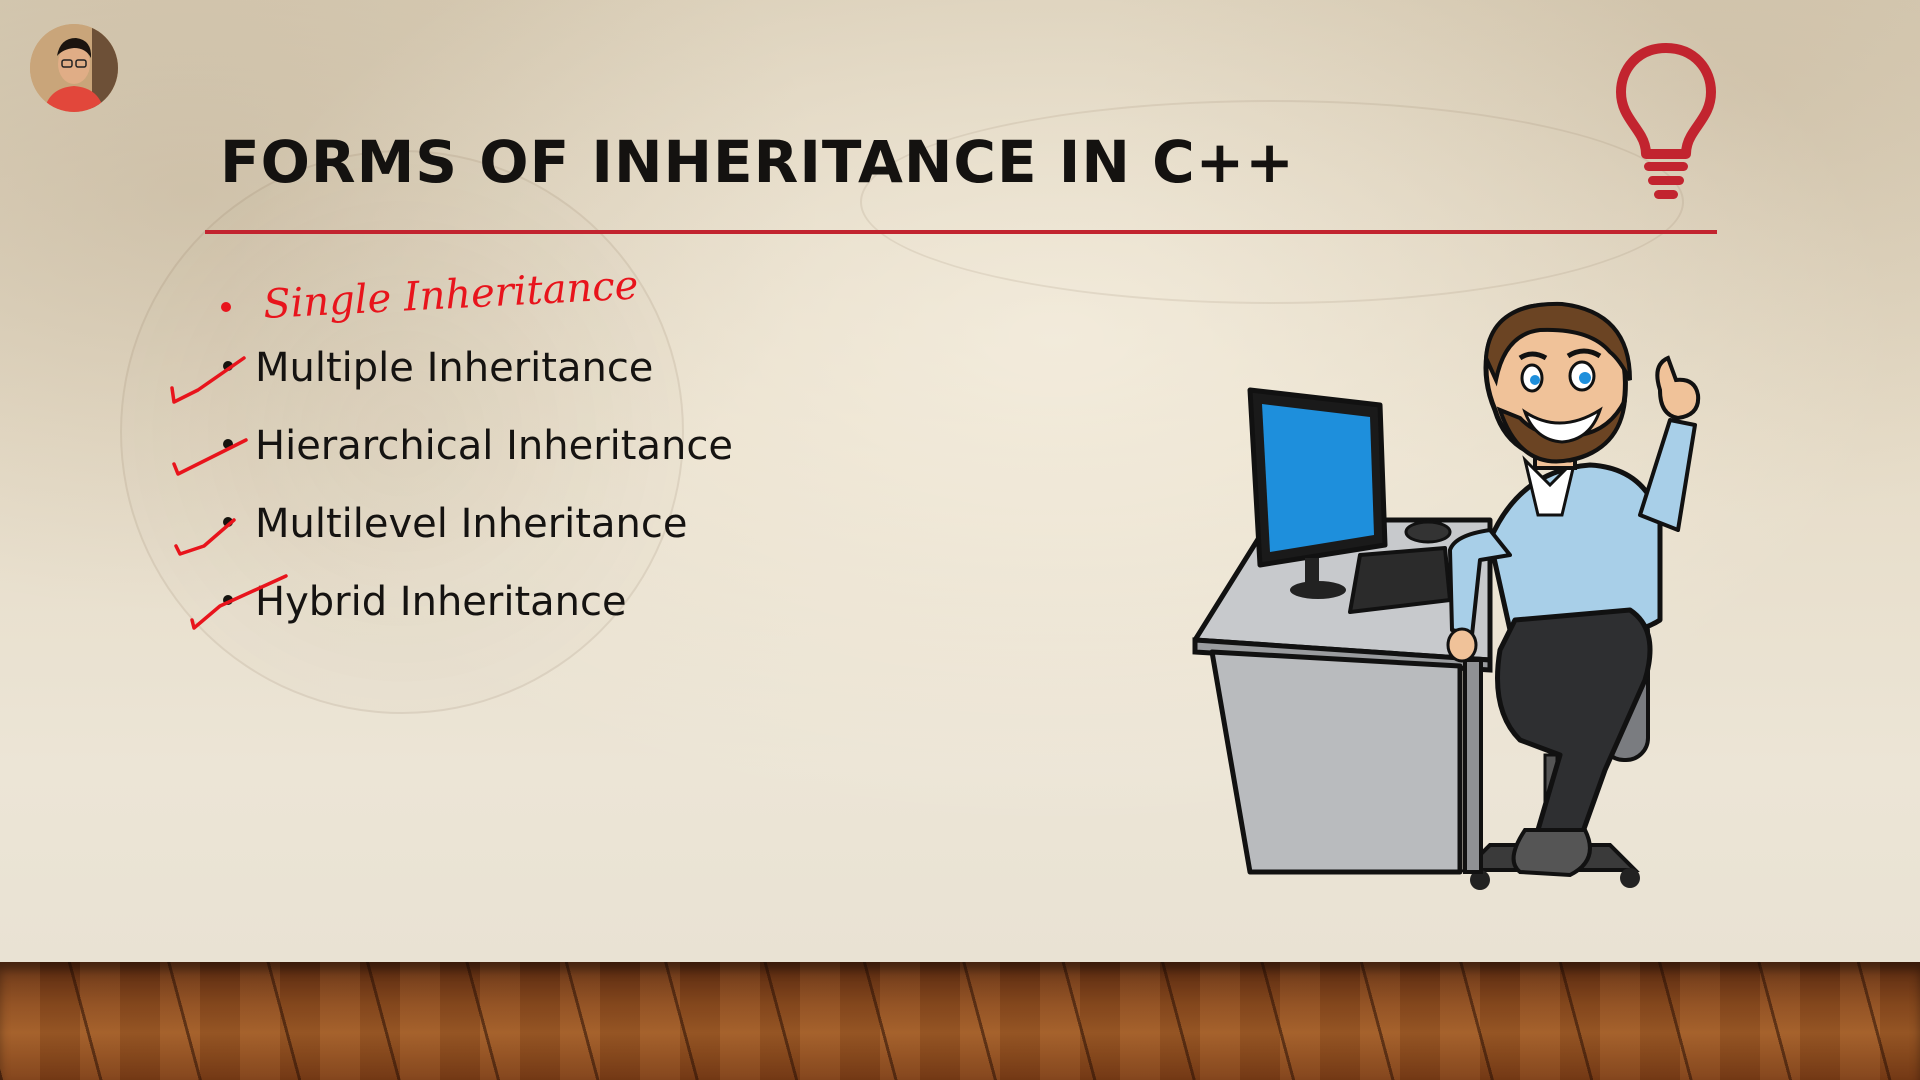 The width and height of the screenshot is (1920, 1080). What do you see at coordinates (74, 68) in the screenshot?
I see `presenter-avatar` at bounding box center [74, 68].